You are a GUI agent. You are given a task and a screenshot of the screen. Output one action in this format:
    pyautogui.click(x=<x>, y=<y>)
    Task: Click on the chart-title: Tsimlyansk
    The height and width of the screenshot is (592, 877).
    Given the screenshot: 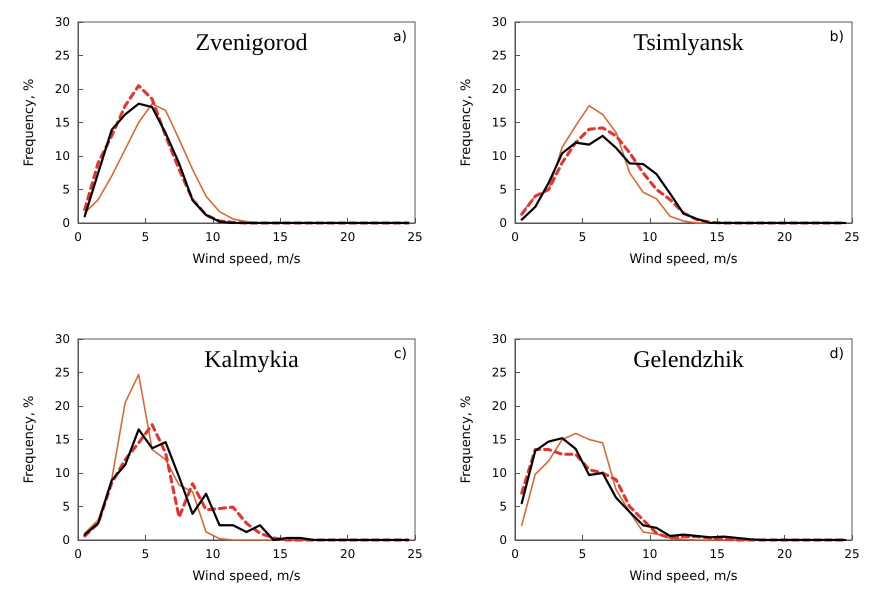 What is the action you would take?
    pyautogui.click(x=688, y=43)
    